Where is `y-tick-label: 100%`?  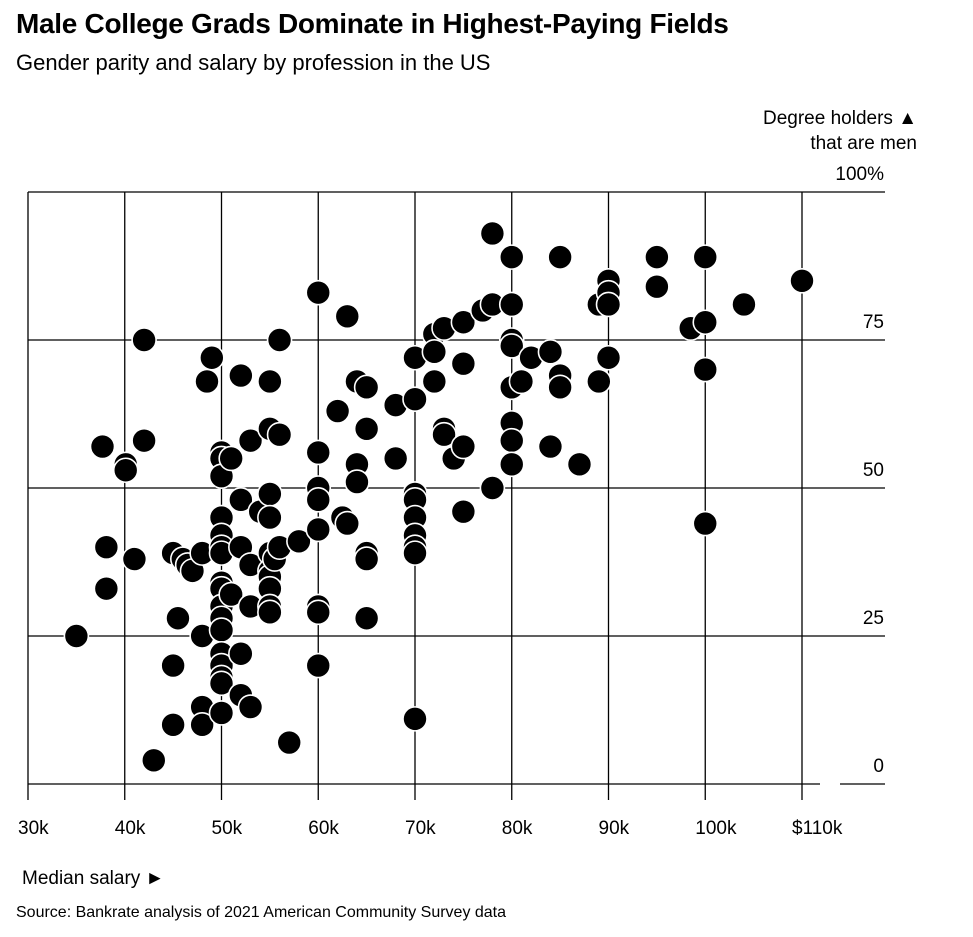
y-tick-label: 100% is located at coordinates (859, 174).